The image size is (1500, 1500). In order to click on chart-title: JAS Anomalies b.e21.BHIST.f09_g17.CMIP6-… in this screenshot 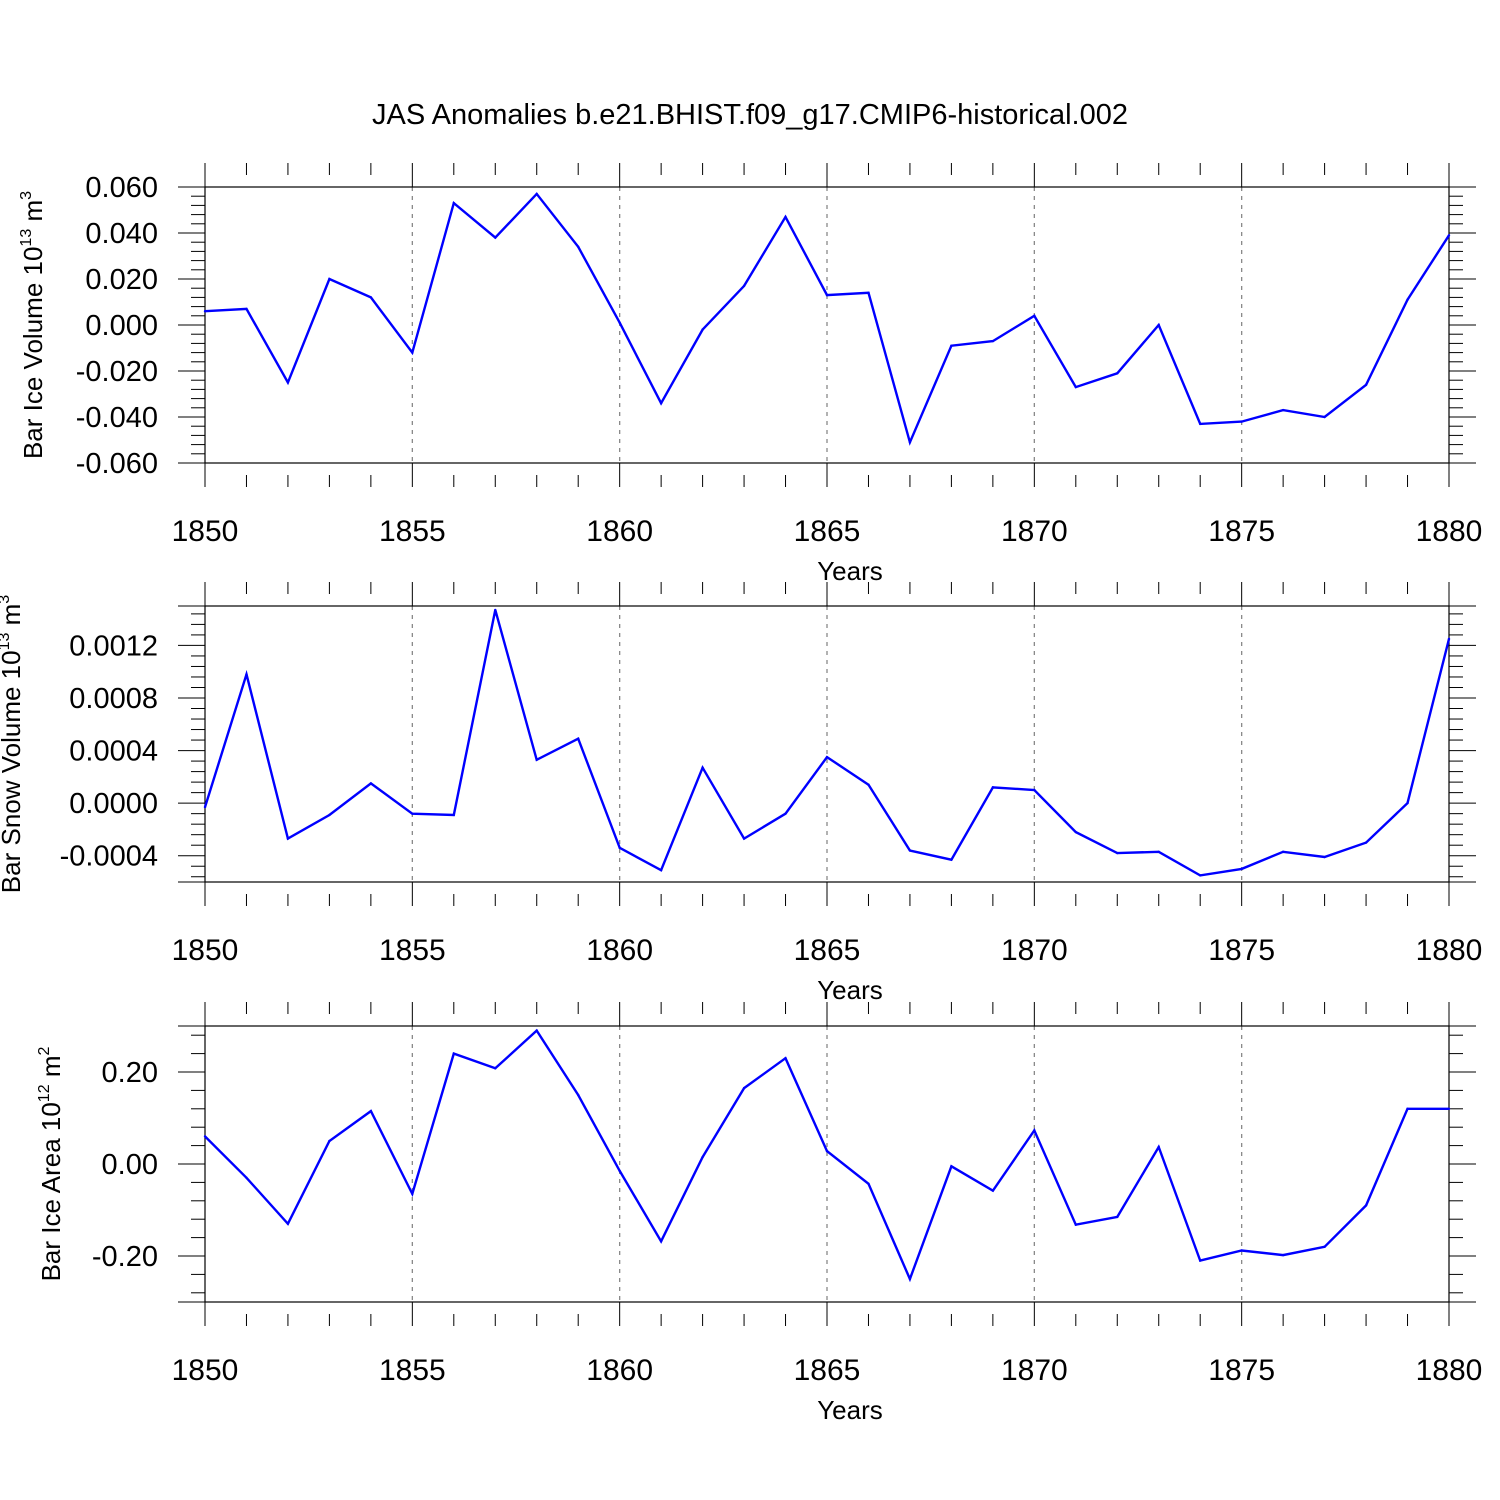, I will do `click(750, 115)`.